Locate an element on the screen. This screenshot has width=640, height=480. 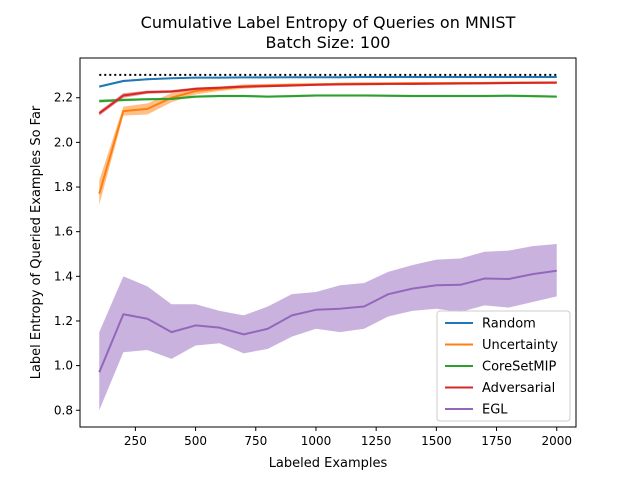
x-tick-label: 1500 is located at coordinates (436, 441).